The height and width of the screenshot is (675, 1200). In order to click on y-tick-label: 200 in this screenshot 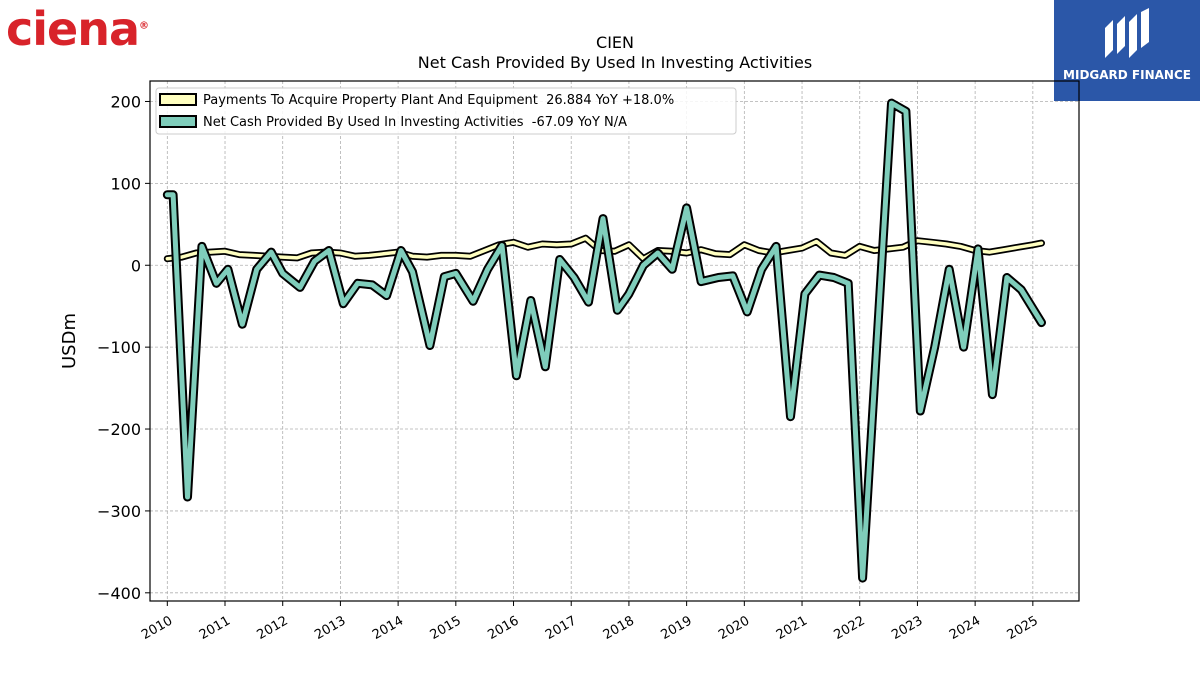, I will do `click(125, 101)`.